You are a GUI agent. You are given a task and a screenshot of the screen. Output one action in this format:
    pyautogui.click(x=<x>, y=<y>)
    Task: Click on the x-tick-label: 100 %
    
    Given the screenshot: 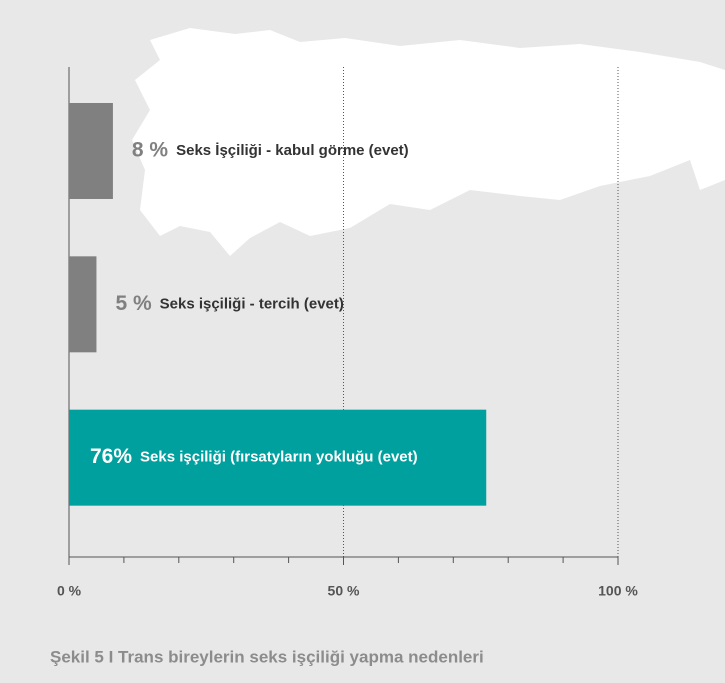 What is the action you would take?
    pyautogui.click(x=618, y=591)
    